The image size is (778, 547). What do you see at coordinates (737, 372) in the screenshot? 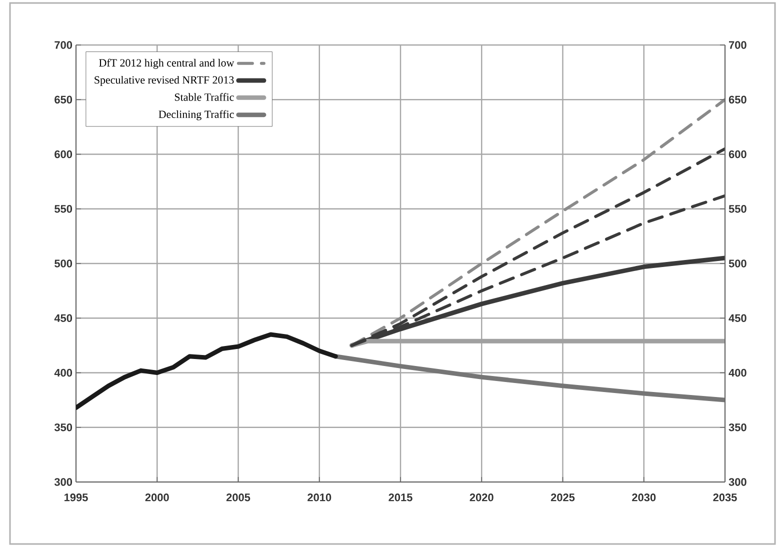
I see `y-tick-label: 400` at bounding box center [737, 372].